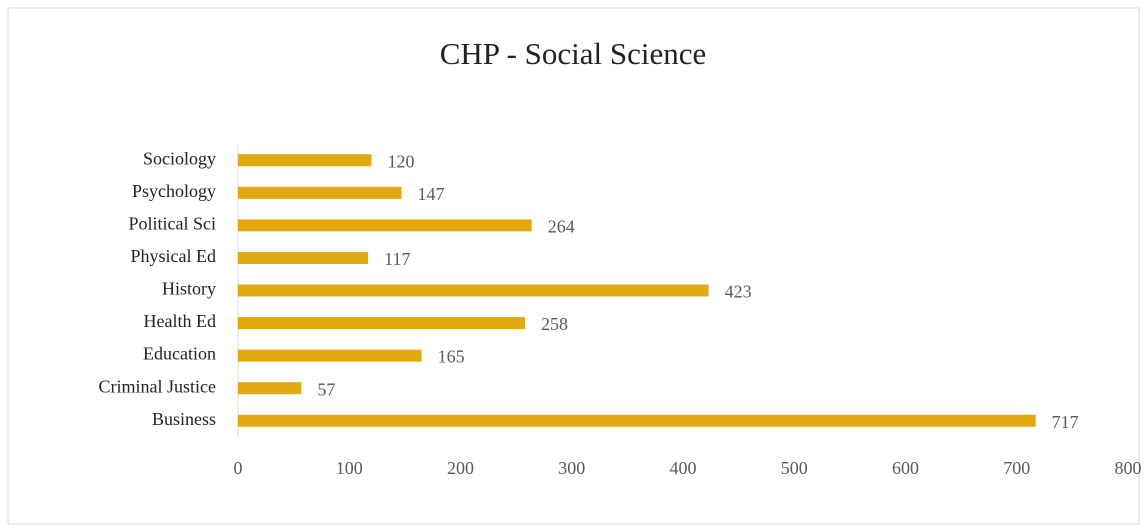  What do you see at coordinates (174, 256) in the screenshot?
I see `y-tick-label: Physical Ed` at bounding box center [174, 256].